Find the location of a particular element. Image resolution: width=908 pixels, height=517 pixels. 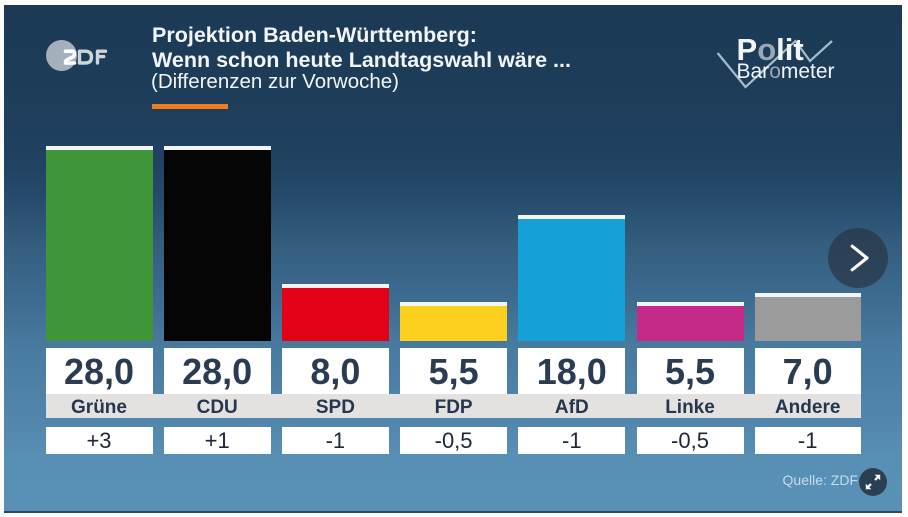

svg-text: Polit is located at coordinates (770, 49).